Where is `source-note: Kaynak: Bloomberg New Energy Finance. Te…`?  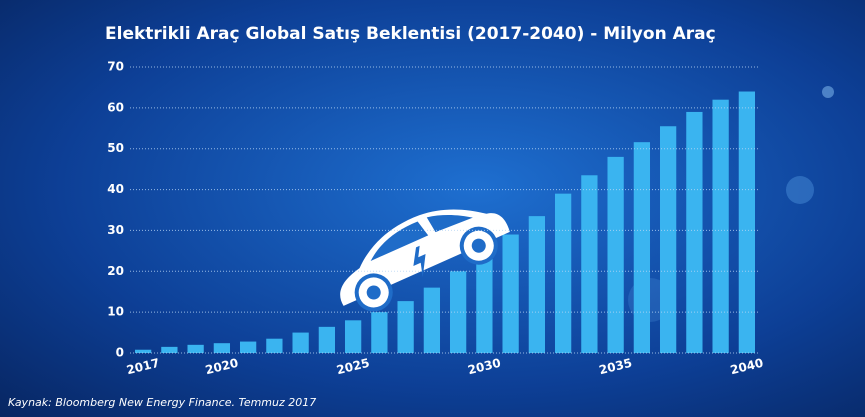
source-note: Kaynak: Bloomberg New Energy Finance. Te… is located at coordinates (162, 402).